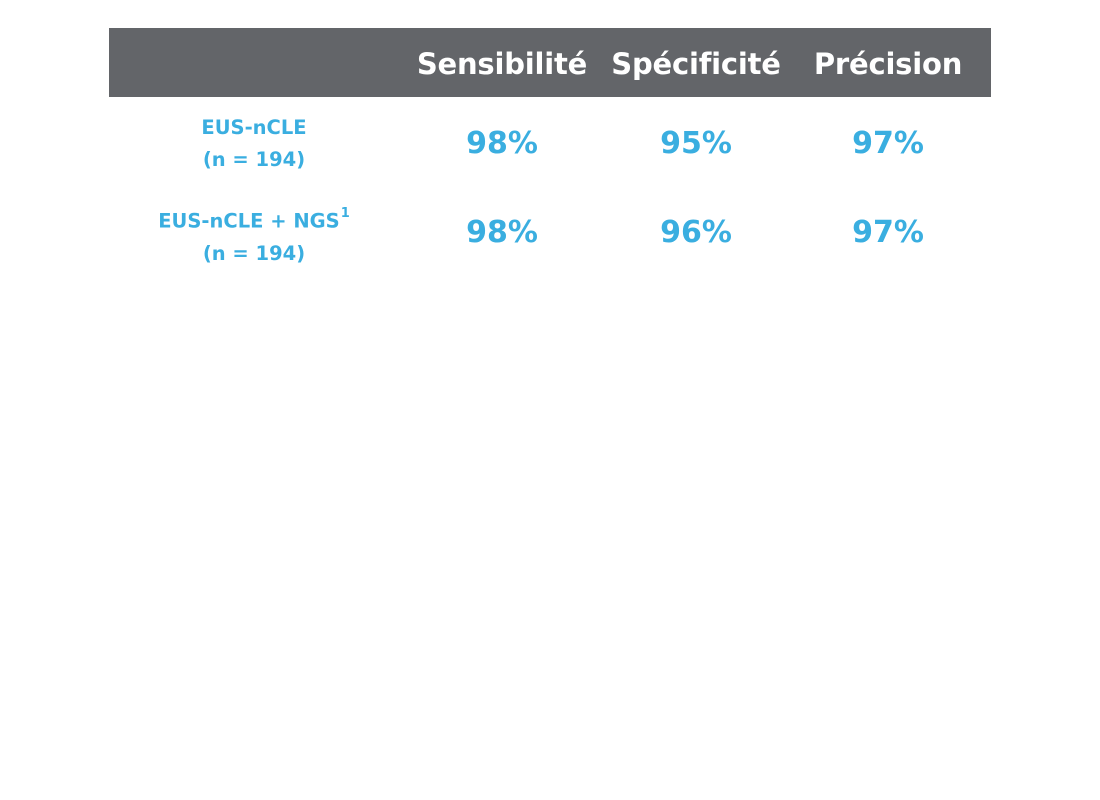 The width and height of the screenshot is (1100, 800). What do you see at coordinates (696, 143) in the screenshot?
I see `value-specificity: 95%` at bounding box center [696, 143].